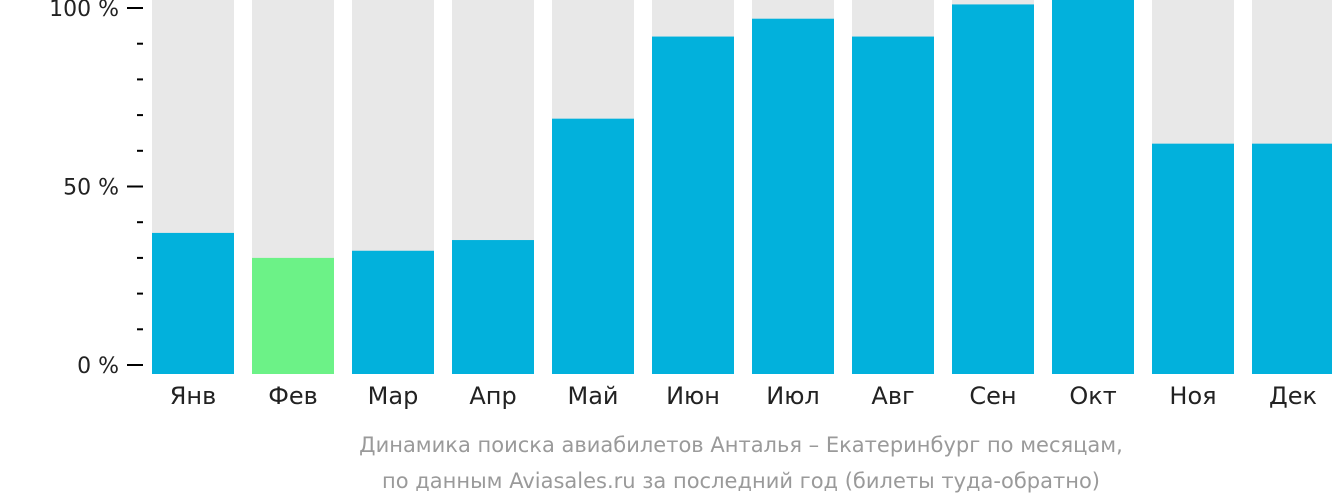 The height and width of the screenshot is (502, 1332). What do you see at coordinates (892, 396) in the screenshot?
I see `x-tick-label: Авг` at bounding box center [892, 396].